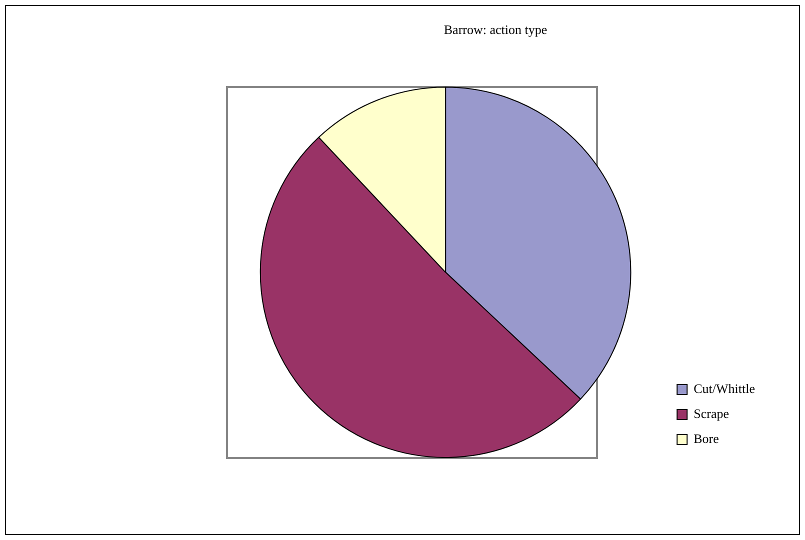 This screenshot has width=805, height=540. Describe the element at coordinates (707, 438) in the screenshot. I see `legend-label: Bore` at that location.